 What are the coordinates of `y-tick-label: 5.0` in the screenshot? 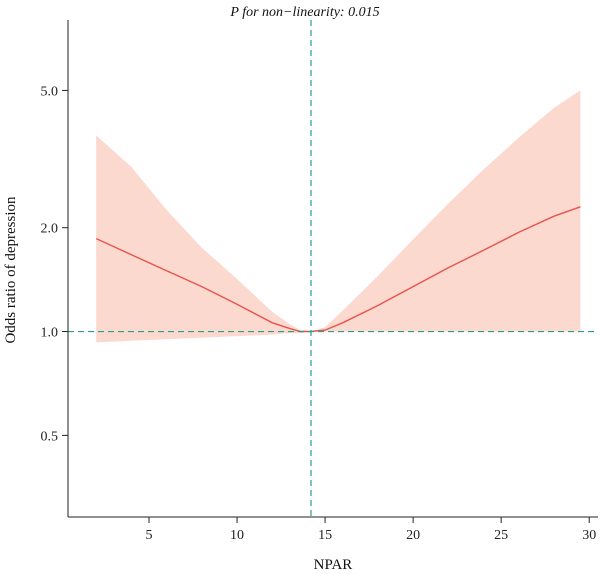 It's located at (50, 91).